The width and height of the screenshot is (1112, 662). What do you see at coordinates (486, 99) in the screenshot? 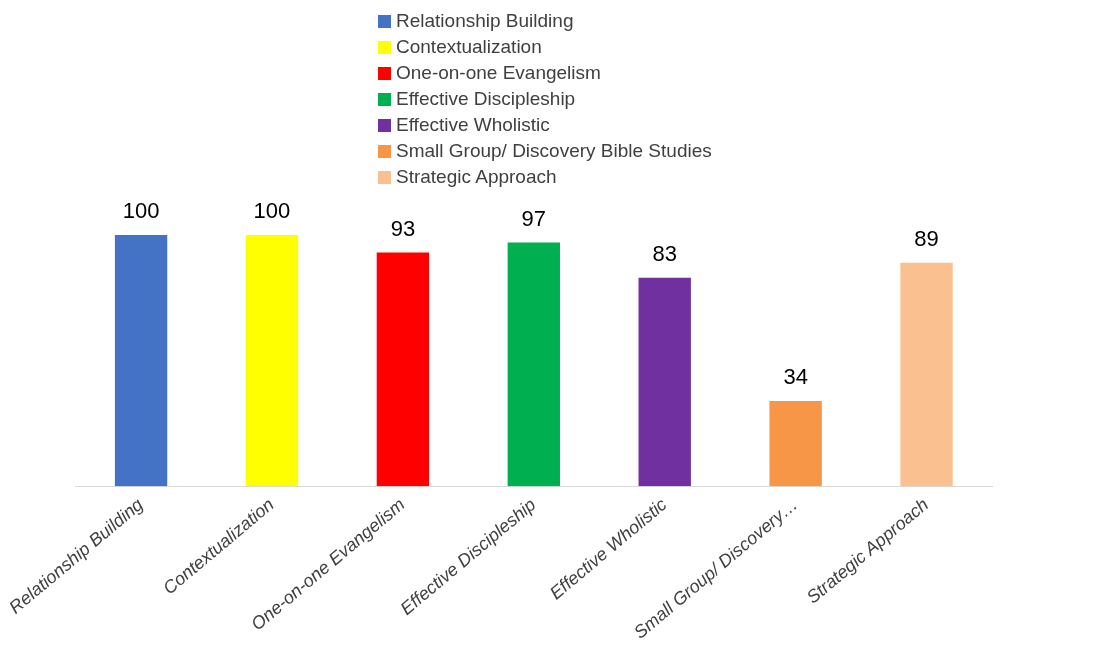
I see `legend-label: Effective Discipleship` at bounding box center [486, 99].